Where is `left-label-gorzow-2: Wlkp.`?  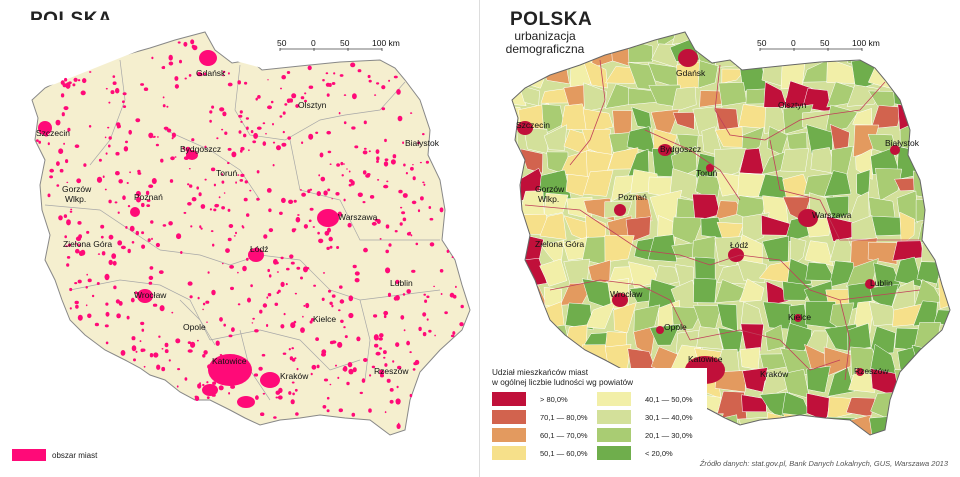 left-label-gorzow-2: Wlkp. is located at coordinates (75, 199).